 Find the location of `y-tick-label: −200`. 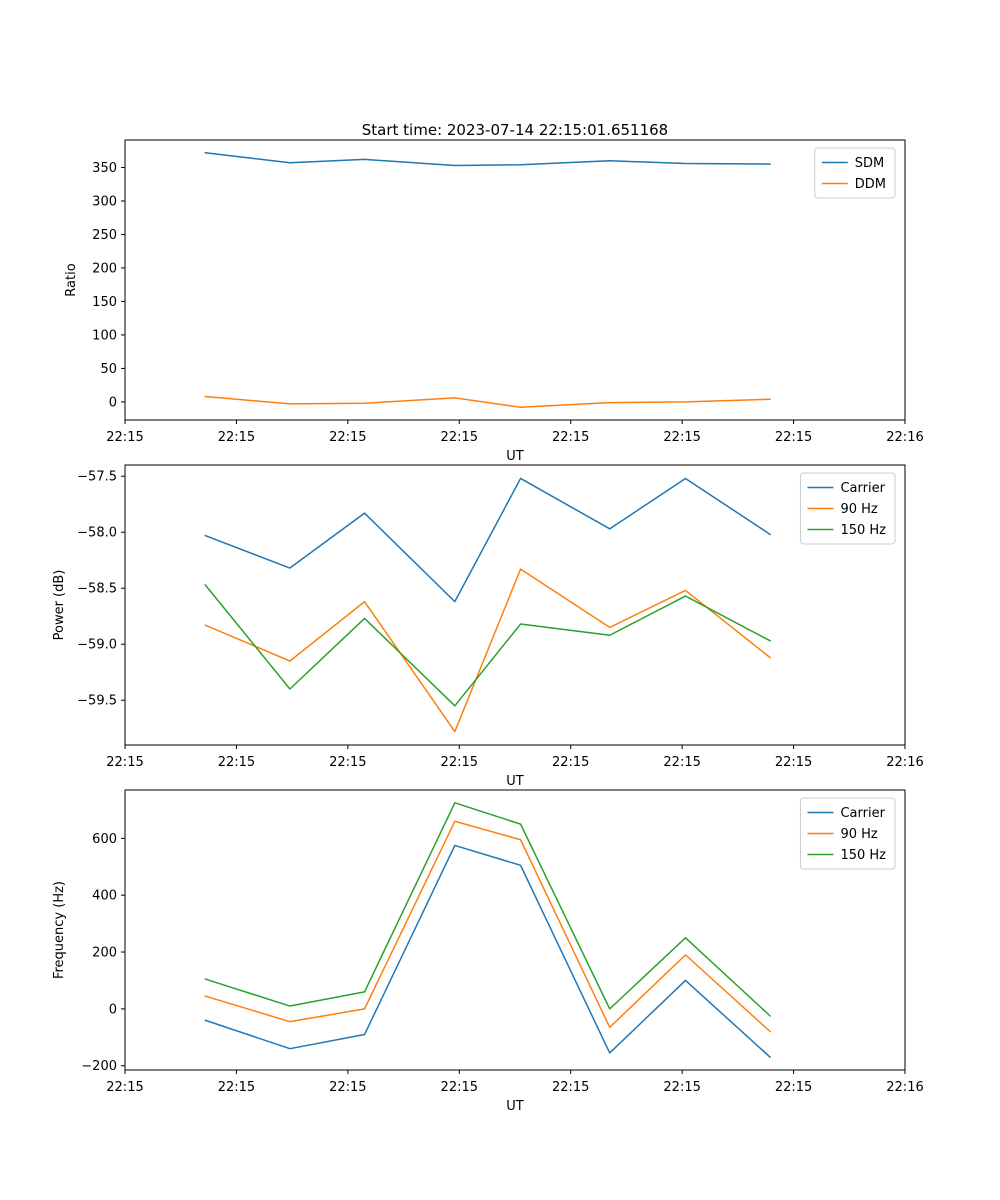

y-tick-label: −200 is located at coordinates (99, 1066).